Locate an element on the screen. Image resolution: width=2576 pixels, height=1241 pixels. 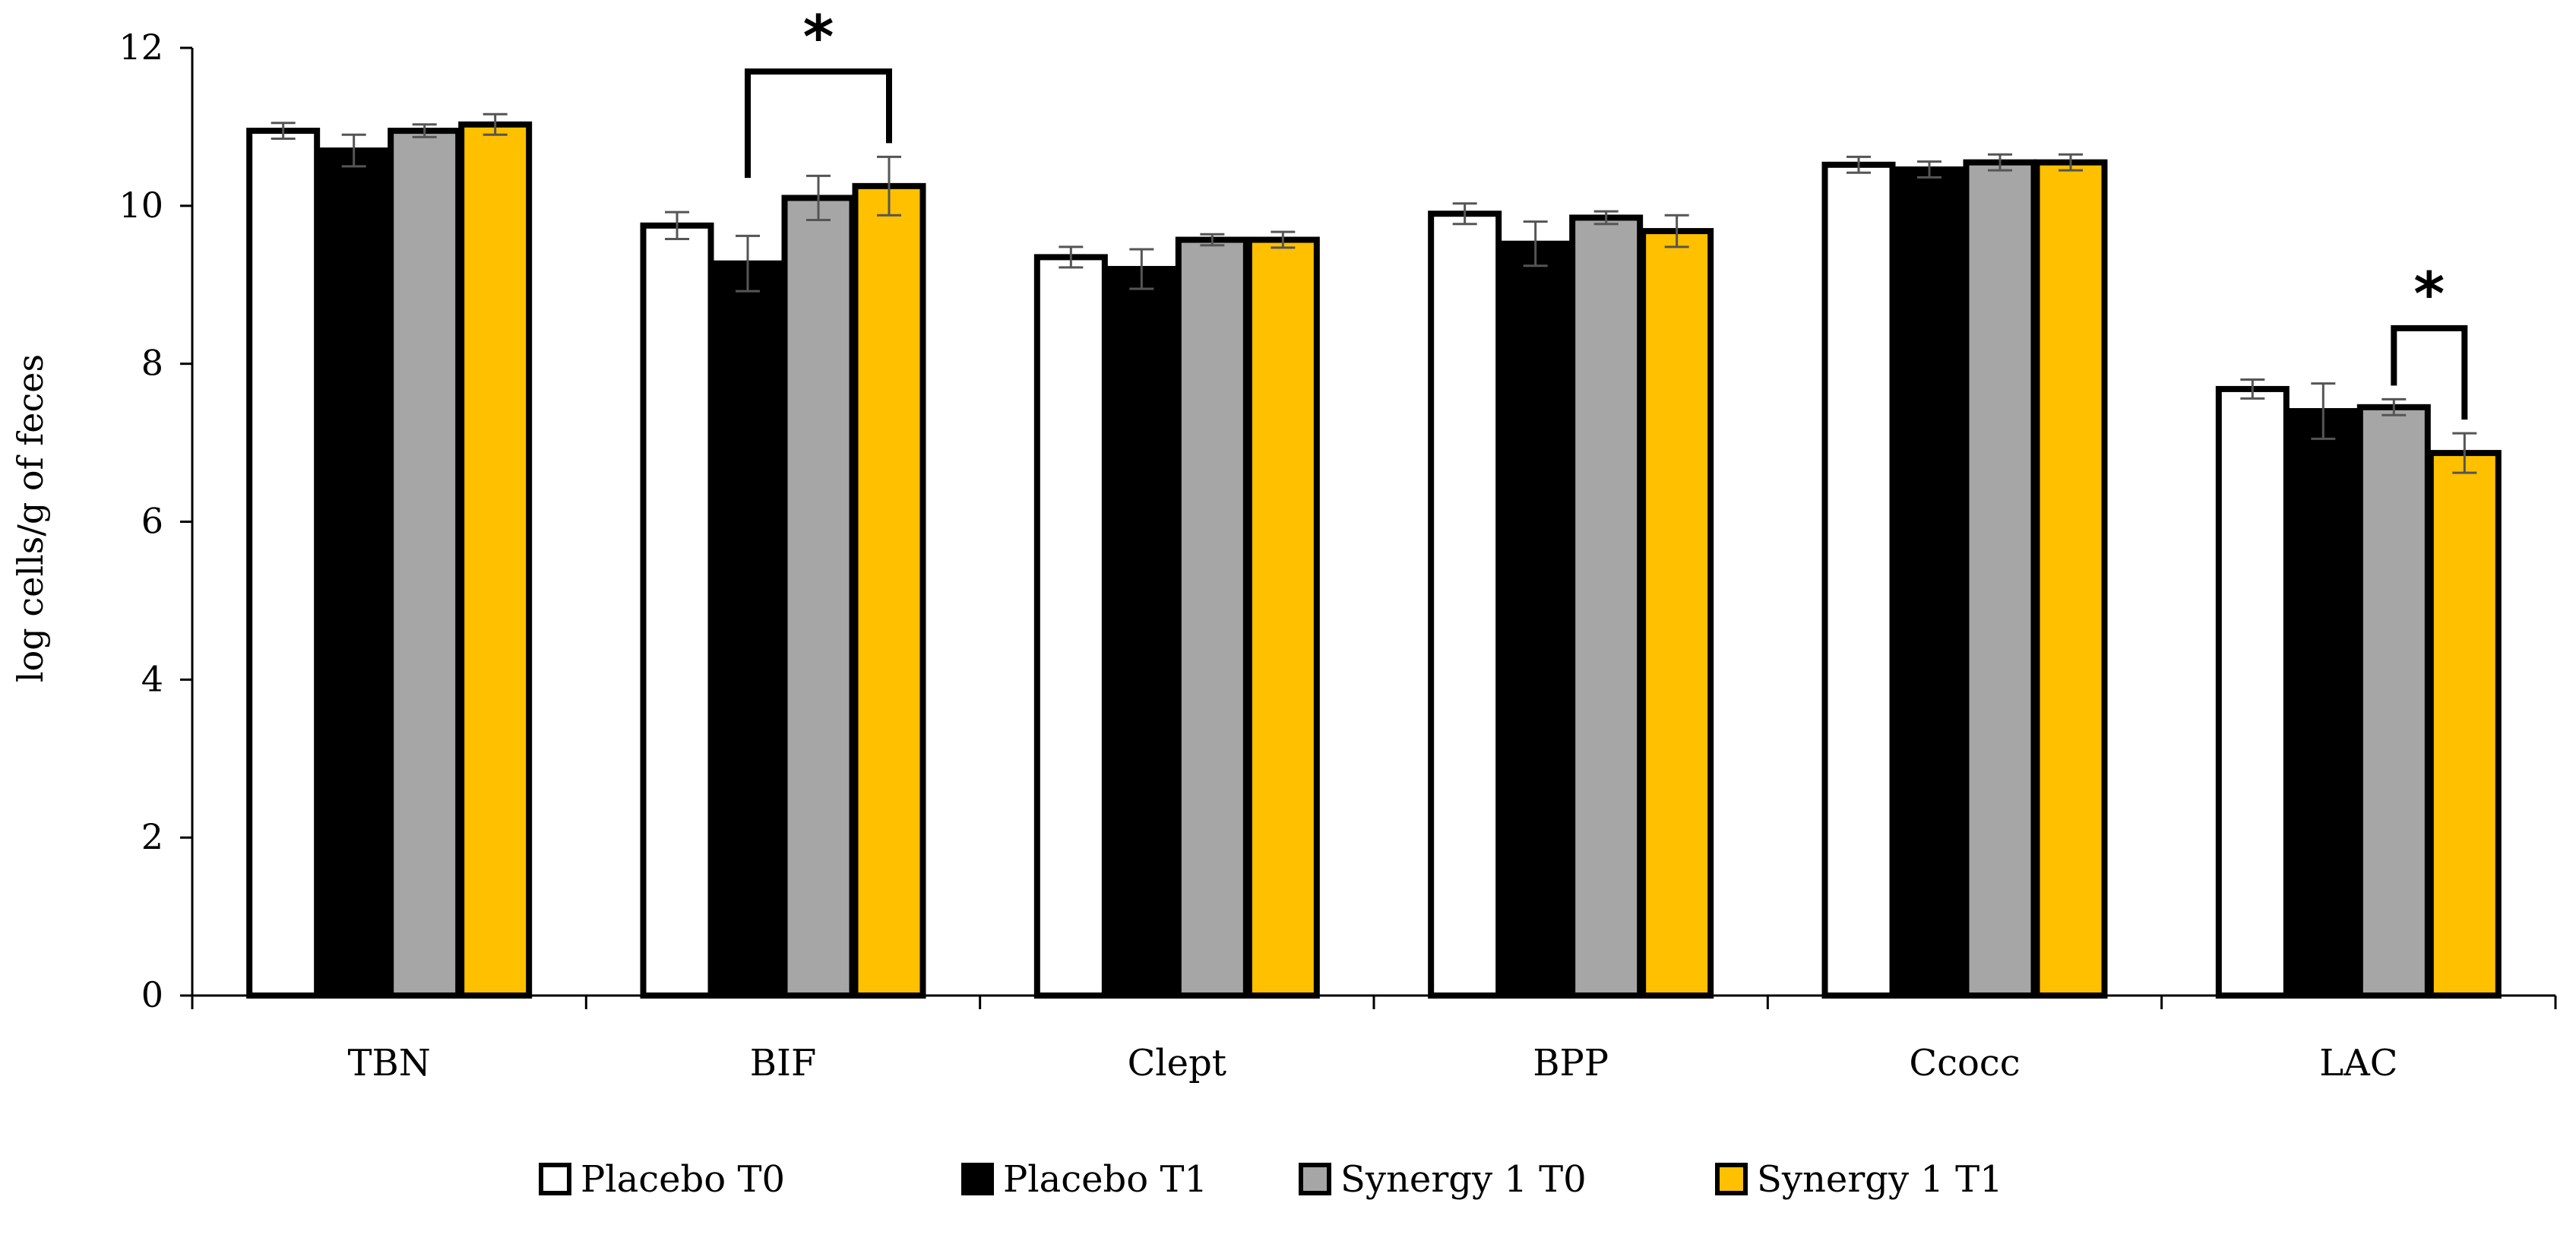
legend-label: Placebo T0 is located at coordinates (683, 1179).